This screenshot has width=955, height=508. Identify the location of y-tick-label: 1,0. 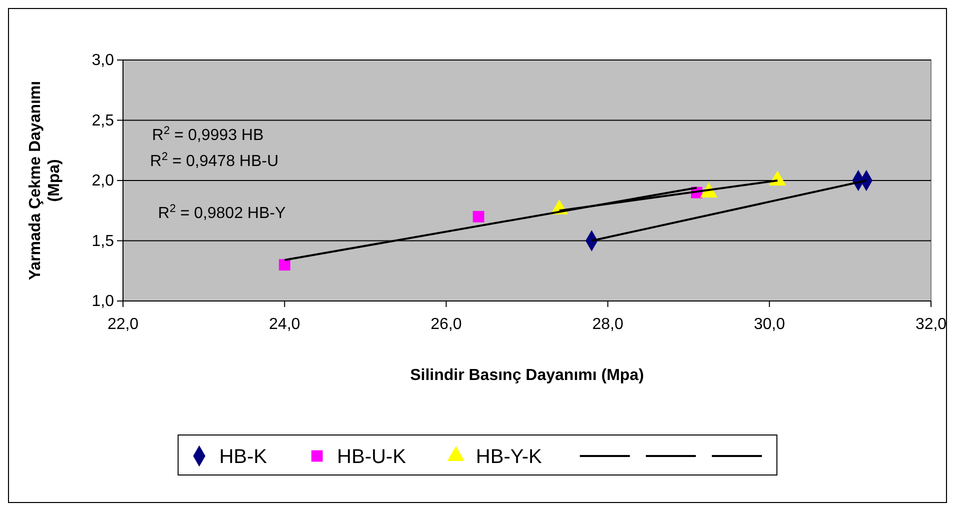
(103, 301).